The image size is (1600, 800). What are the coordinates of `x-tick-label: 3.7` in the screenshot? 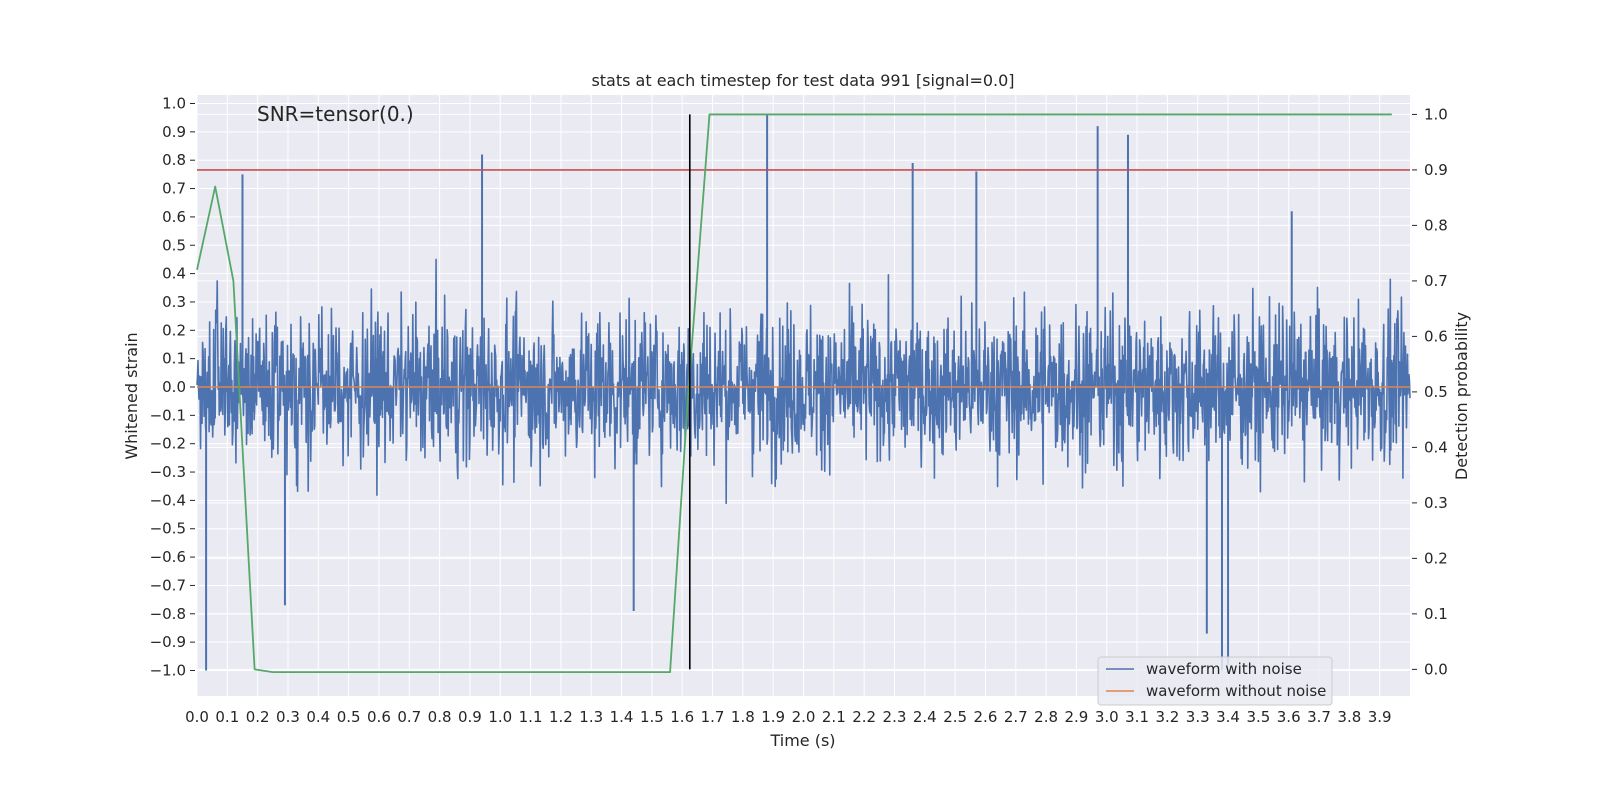 It's located at (1319, 717).